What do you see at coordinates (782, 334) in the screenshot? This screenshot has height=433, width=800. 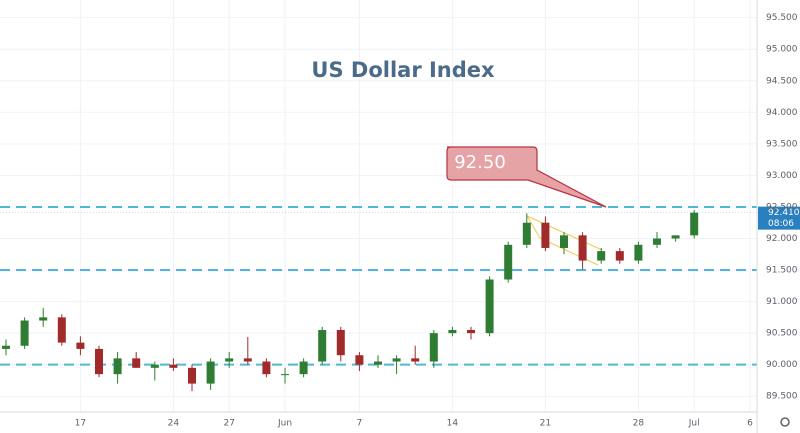 I see `y-tick-label: 90.500` at bounding box center [782, 334].